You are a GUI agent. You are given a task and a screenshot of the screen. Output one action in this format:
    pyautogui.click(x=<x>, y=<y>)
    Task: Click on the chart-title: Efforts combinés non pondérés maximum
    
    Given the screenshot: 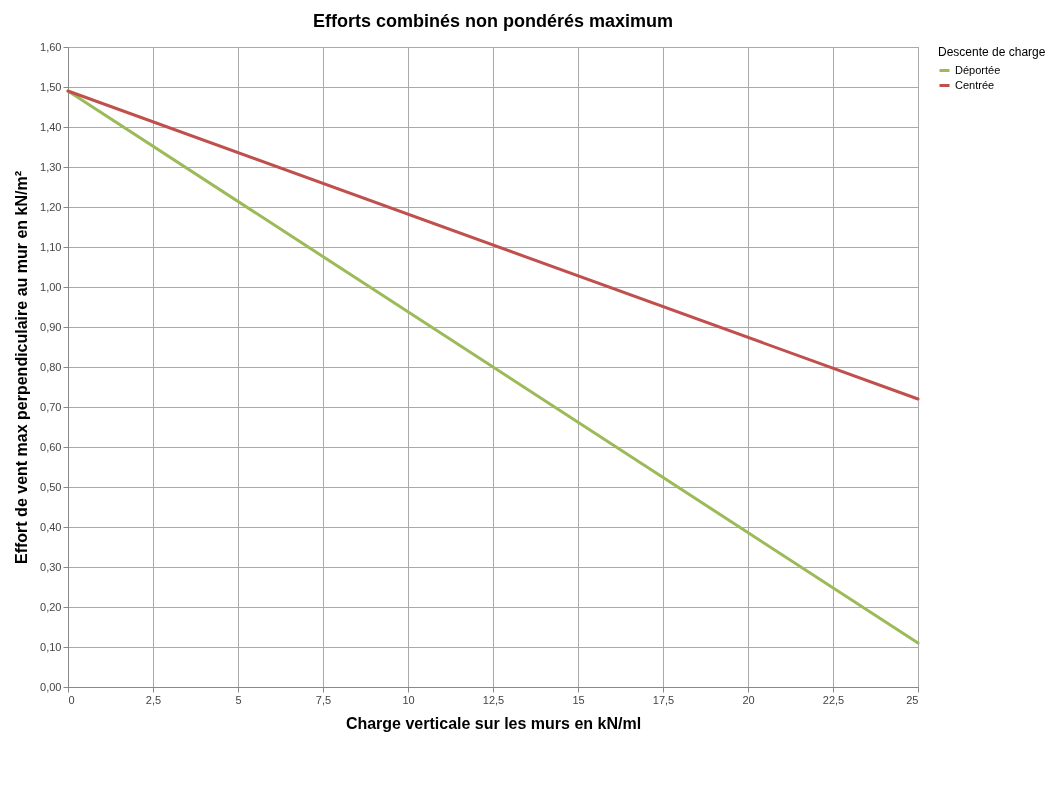 What is the action you would take?
    pyautogui.click(x=493, y=21)
    